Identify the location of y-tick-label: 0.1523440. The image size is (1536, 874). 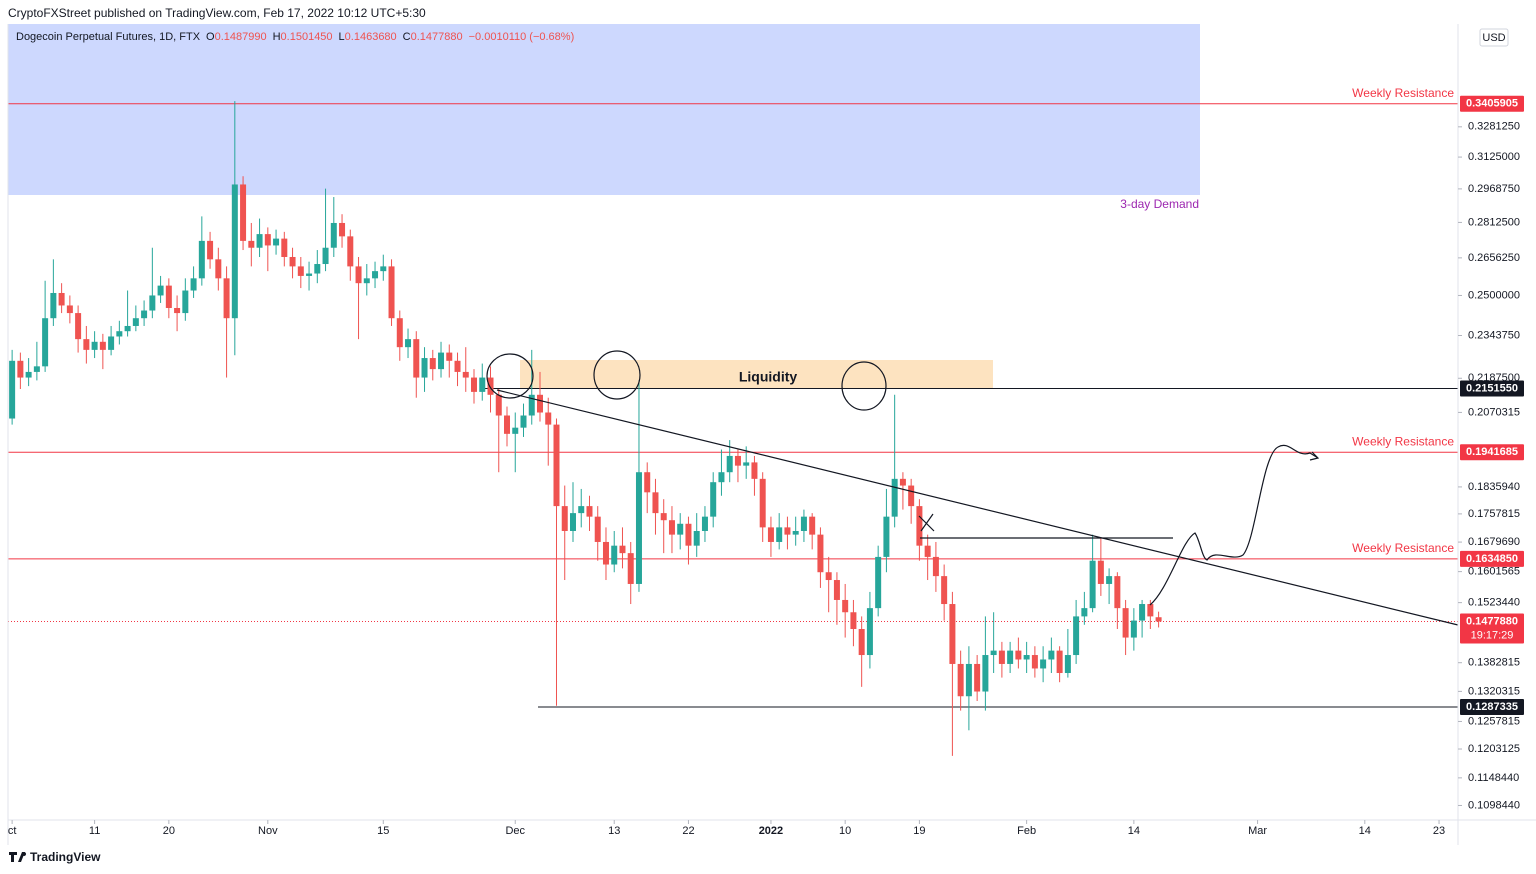
(1494, 603).